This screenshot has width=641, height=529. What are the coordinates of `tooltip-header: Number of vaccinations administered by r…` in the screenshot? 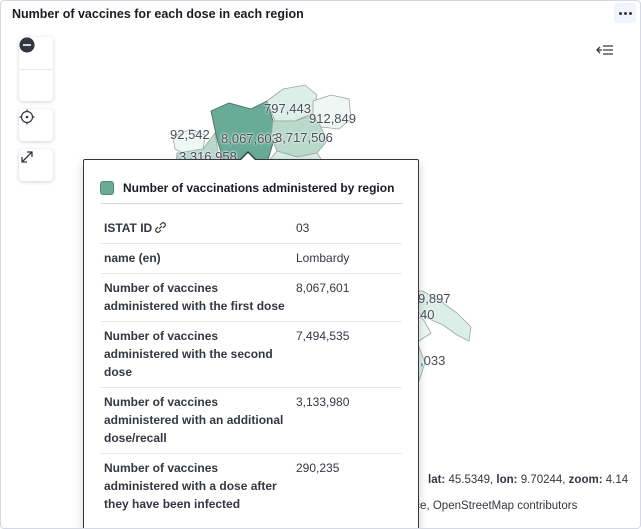 It's located at (251, 191).